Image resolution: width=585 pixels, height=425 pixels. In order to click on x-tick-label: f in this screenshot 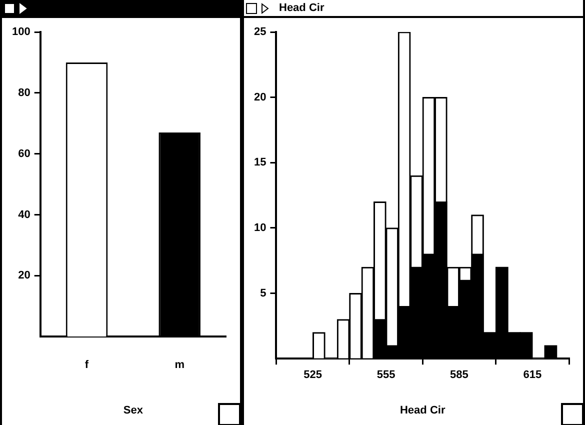, I will do `click(86, 365)`.